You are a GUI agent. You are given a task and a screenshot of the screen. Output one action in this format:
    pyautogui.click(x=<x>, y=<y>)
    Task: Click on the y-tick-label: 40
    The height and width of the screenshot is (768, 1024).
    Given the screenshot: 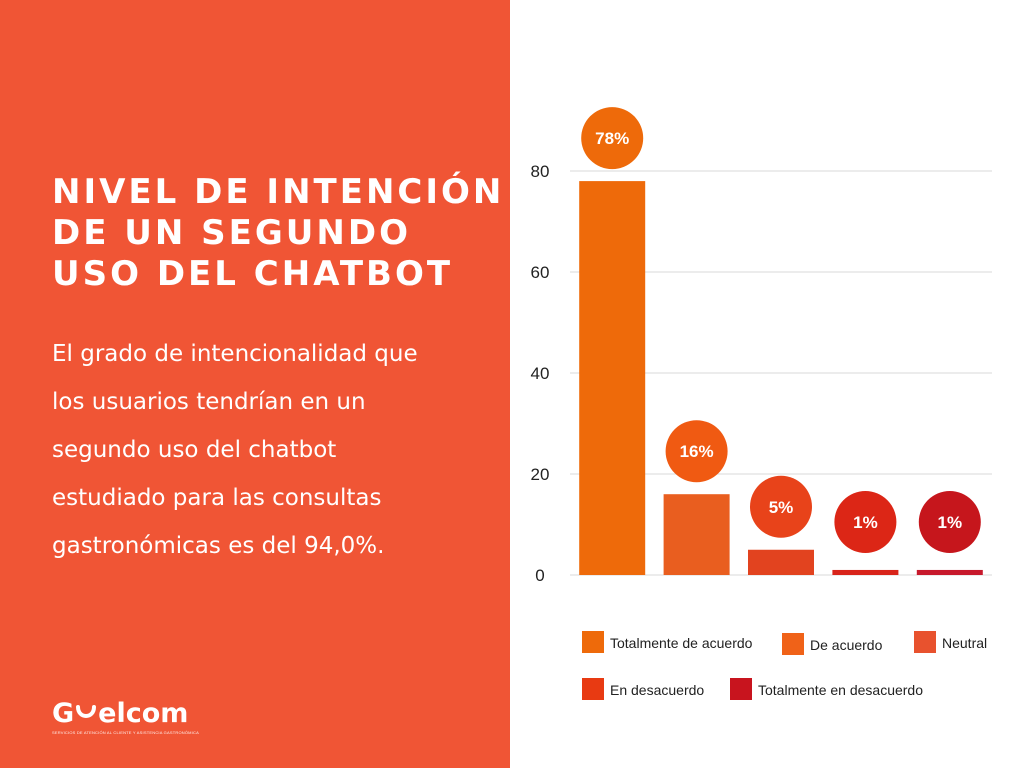 What is the action you would take?
    pyautogui.click(x=540, y=373)
    